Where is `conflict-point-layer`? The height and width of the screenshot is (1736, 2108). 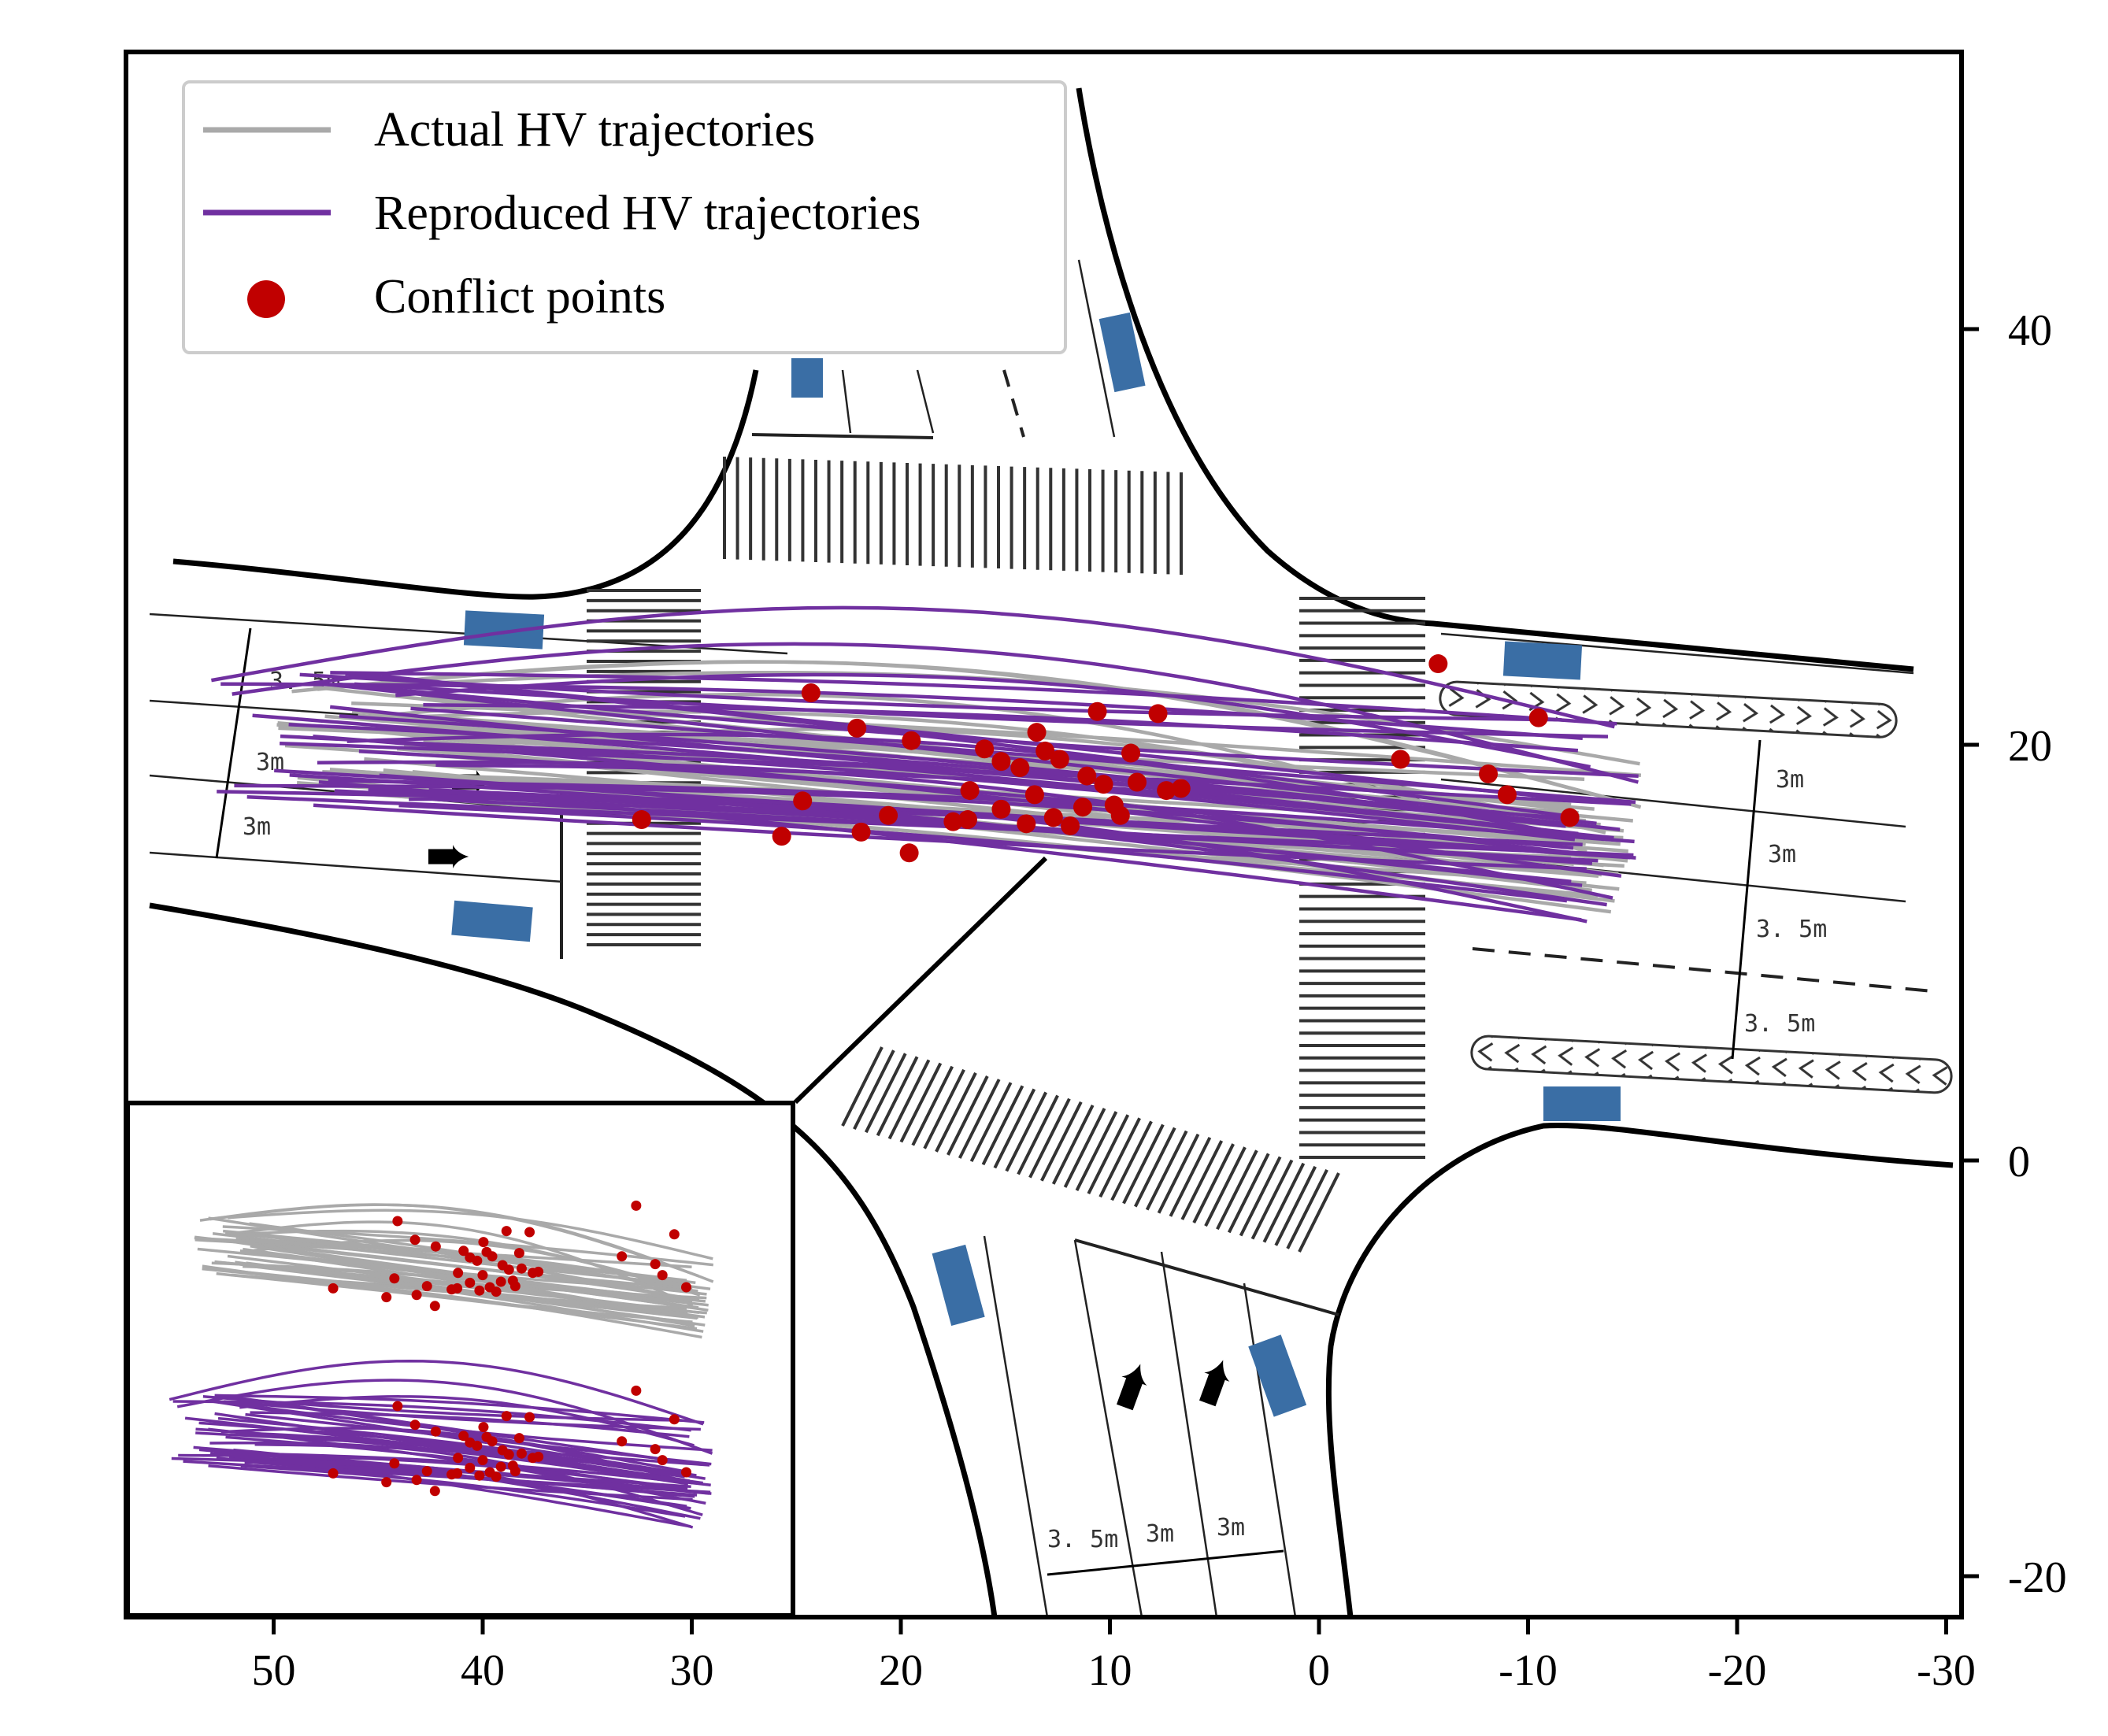 conflict-point-layer is located at coordinates (1106, 758).